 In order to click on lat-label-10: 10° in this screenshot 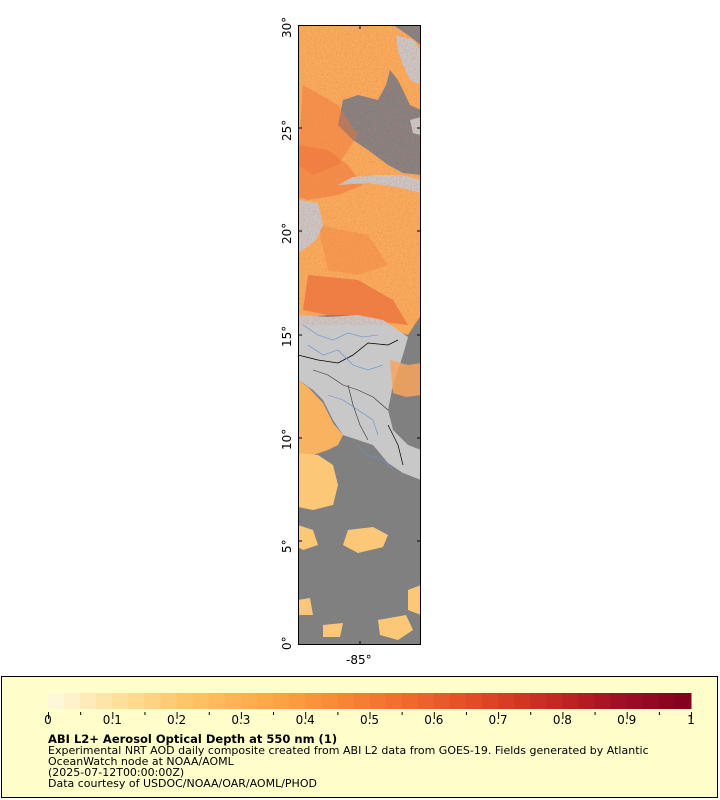, I will do `click(287, 439)`.